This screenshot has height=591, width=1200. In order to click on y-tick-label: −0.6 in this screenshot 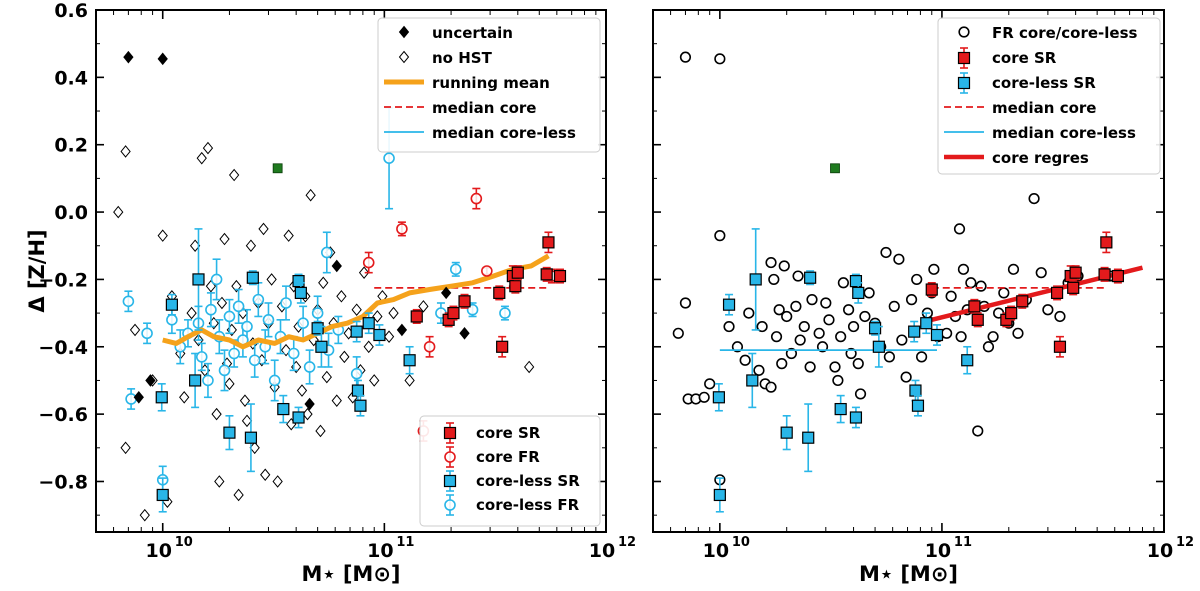, I will do `click(63, 415)`.